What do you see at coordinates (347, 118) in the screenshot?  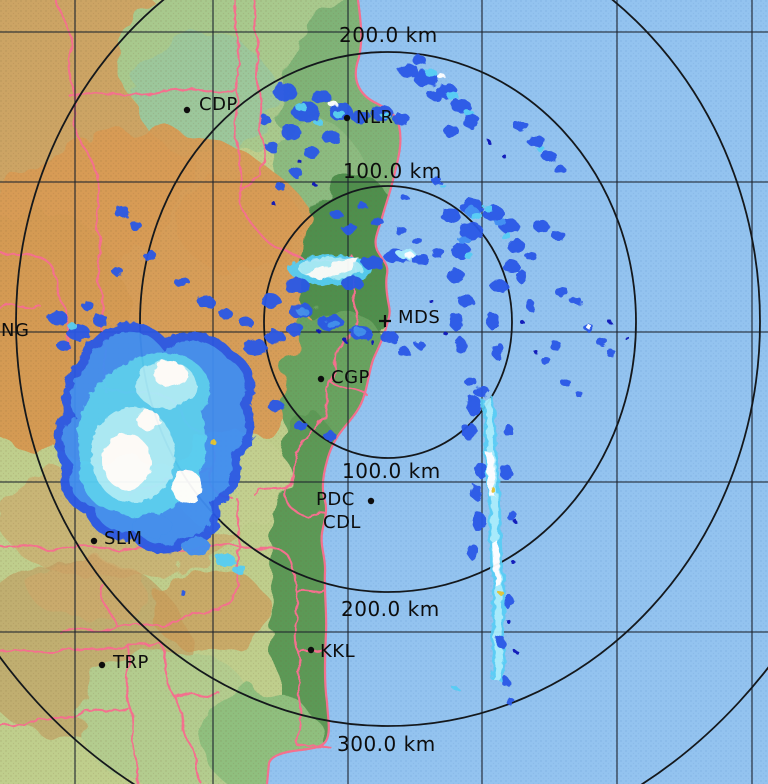 I see `station-marker-nlr` at bounding box center [347, 118].